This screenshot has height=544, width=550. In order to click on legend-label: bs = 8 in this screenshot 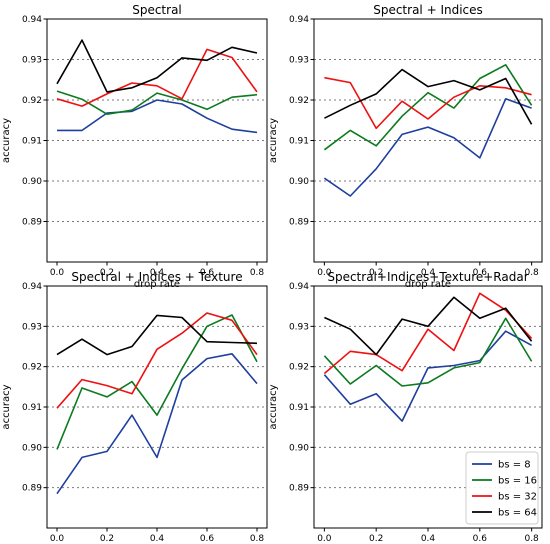, I will do `click(514, 465)`.